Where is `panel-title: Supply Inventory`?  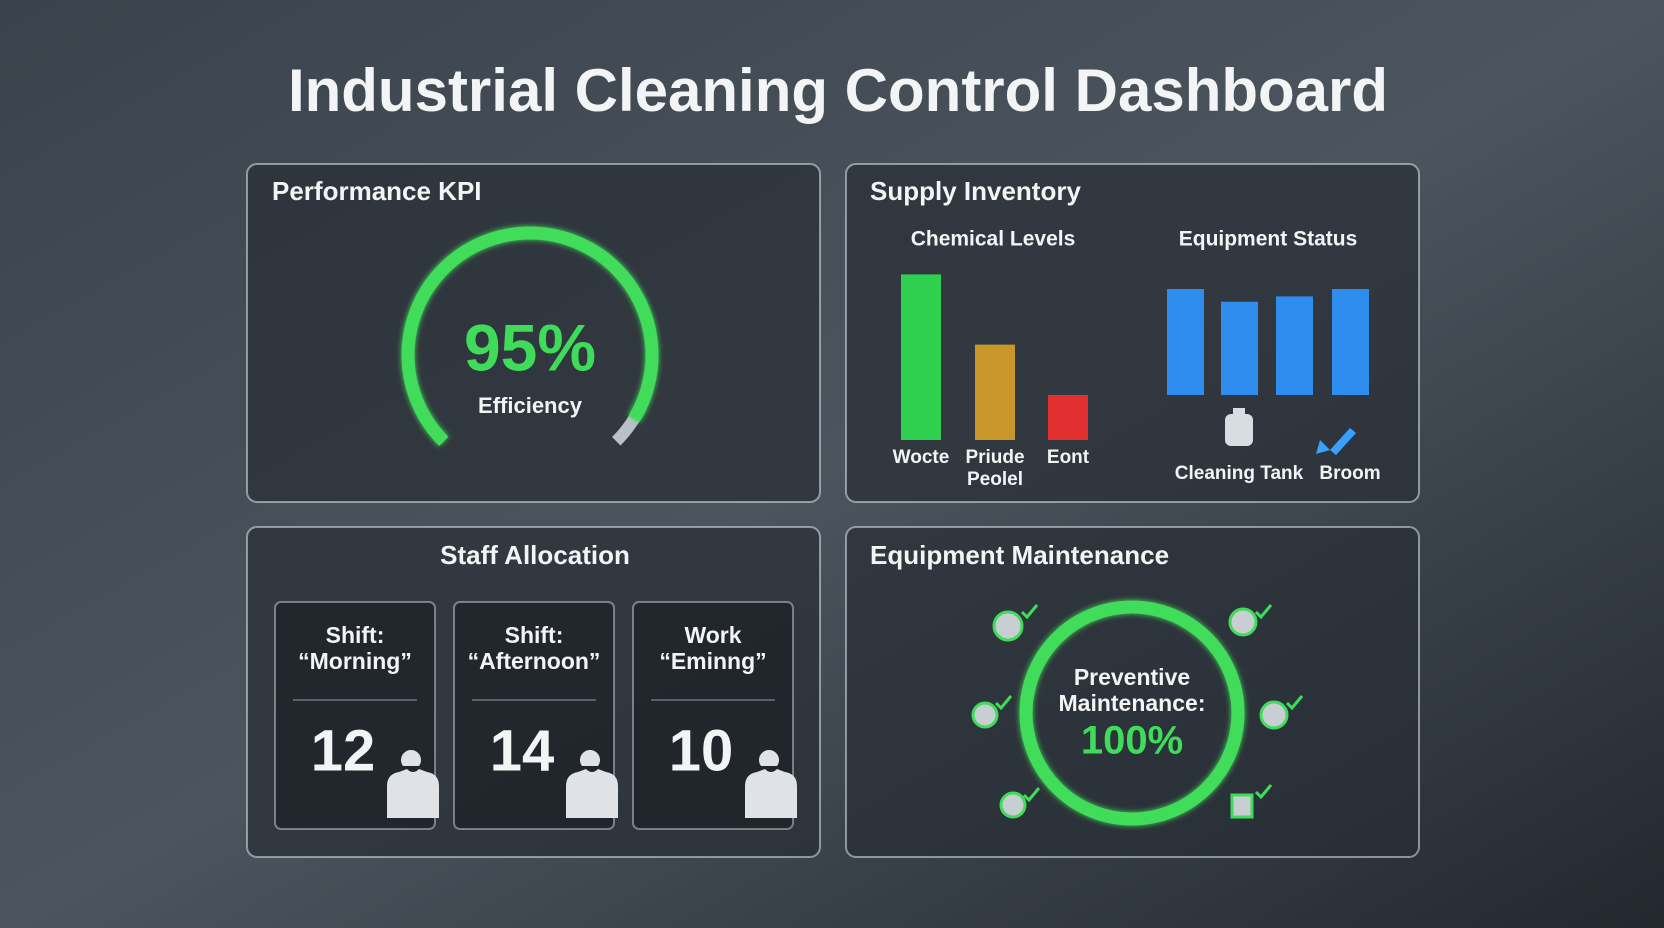 panel-title: Supply Inventory is located at coordinates (975, 191).